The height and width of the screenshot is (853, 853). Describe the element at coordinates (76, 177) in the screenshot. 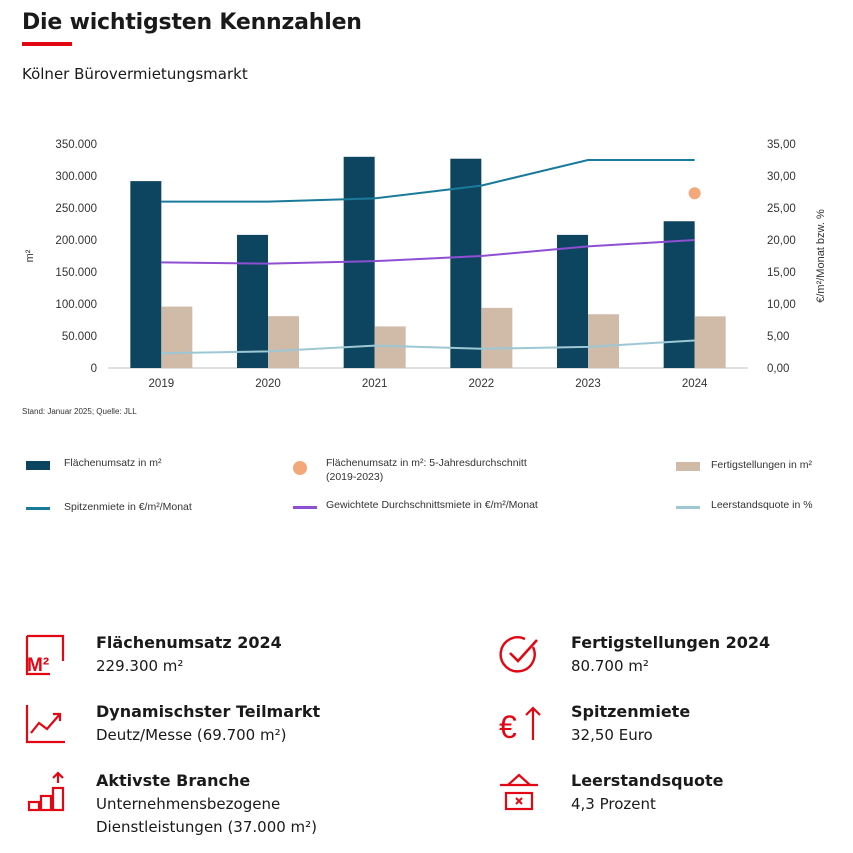

I see `y-left-tick-label: 300.000` at that location.